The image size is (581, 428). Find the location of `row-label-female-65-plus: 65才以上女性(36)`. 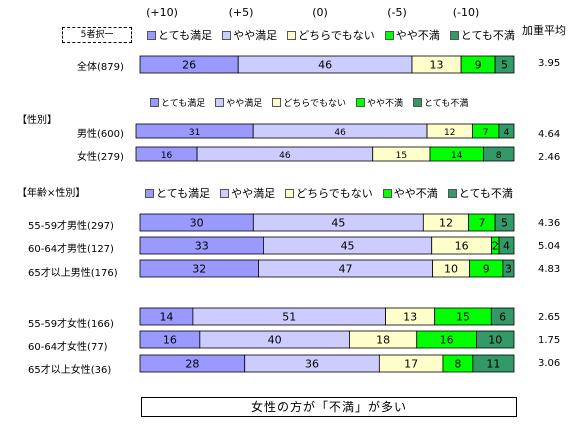

row-label-female-65-plus: 65才以上女性(36) is located at coordinates (70, 370).